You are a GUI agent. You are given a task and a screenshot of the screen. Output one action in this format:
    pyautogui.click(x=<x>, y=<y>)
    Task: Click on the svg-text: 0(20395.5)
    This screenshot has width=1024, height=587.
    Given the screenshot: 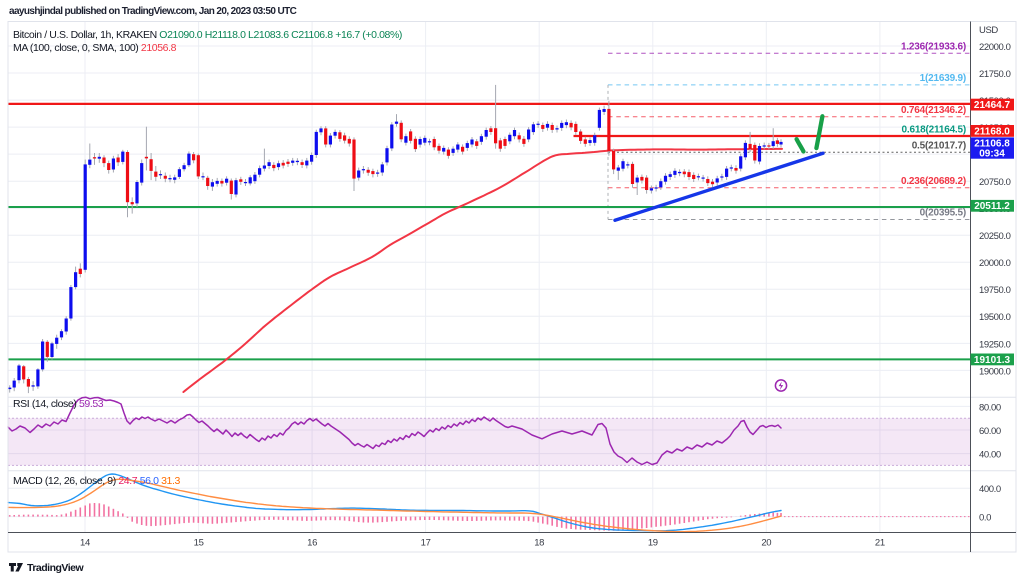 What is the action you would take?
    pyautogui.click(x=943, y=213)
    